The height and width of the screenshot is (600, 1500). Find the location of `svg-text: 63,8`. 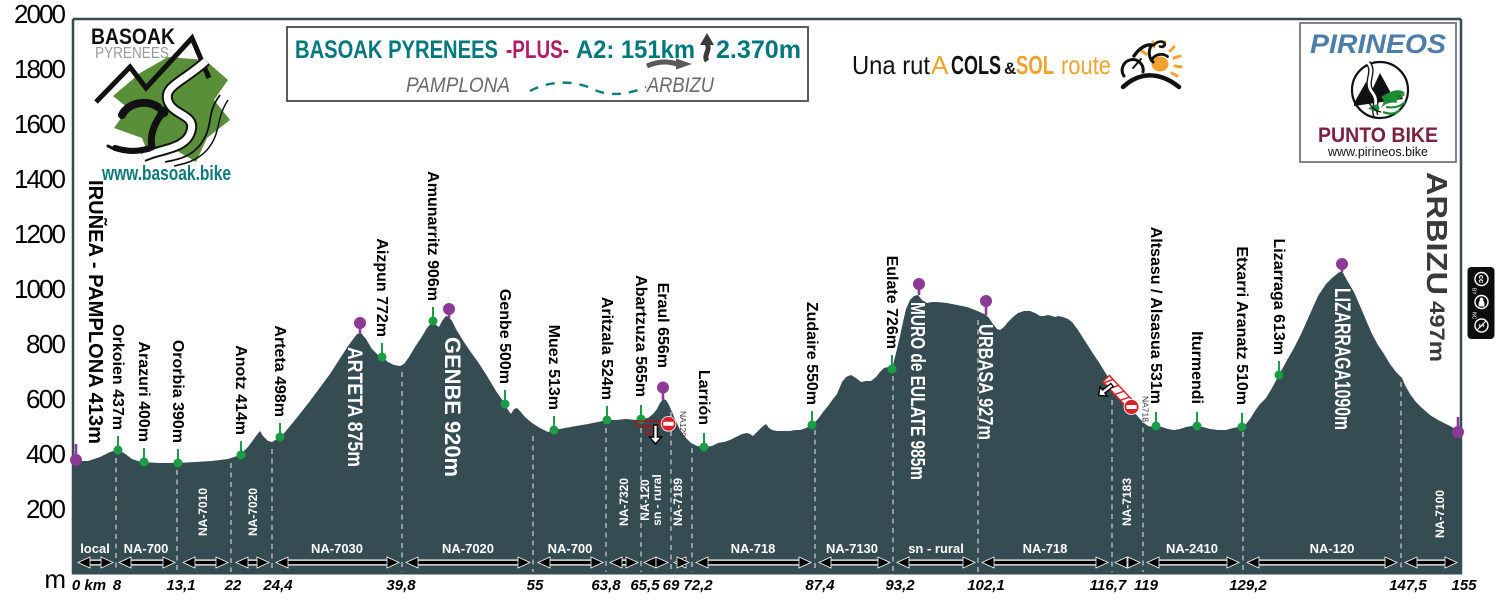

svg-text: 63,8 is located at coordinates (606, 585).